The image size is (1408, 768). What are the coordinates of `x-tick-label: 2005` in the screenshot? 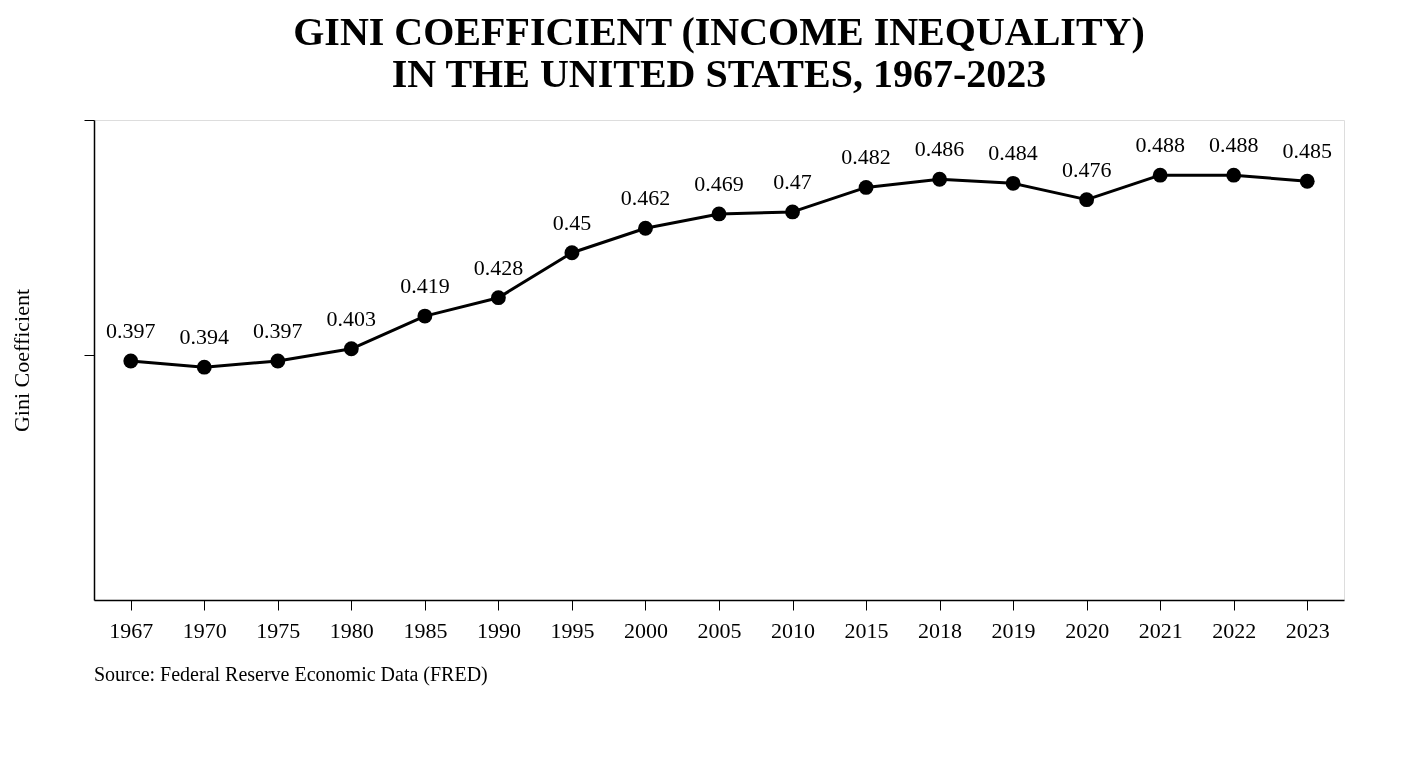 It's located at (719, 630).